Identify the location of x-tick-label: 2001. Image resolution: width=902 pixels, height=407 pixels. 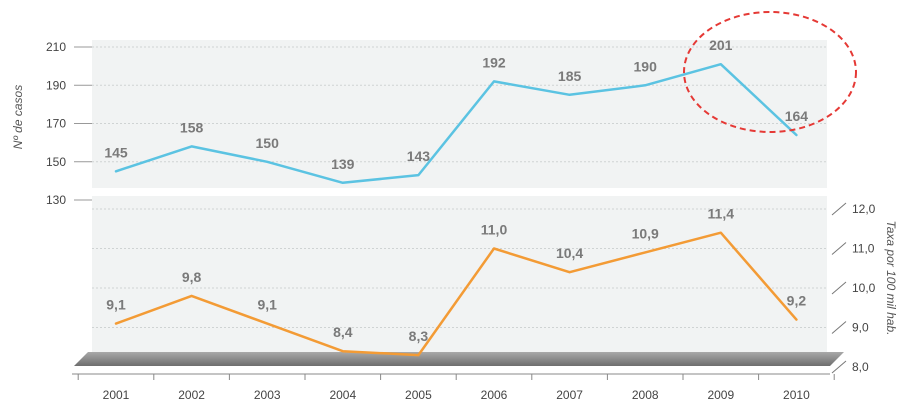
(116, 395).